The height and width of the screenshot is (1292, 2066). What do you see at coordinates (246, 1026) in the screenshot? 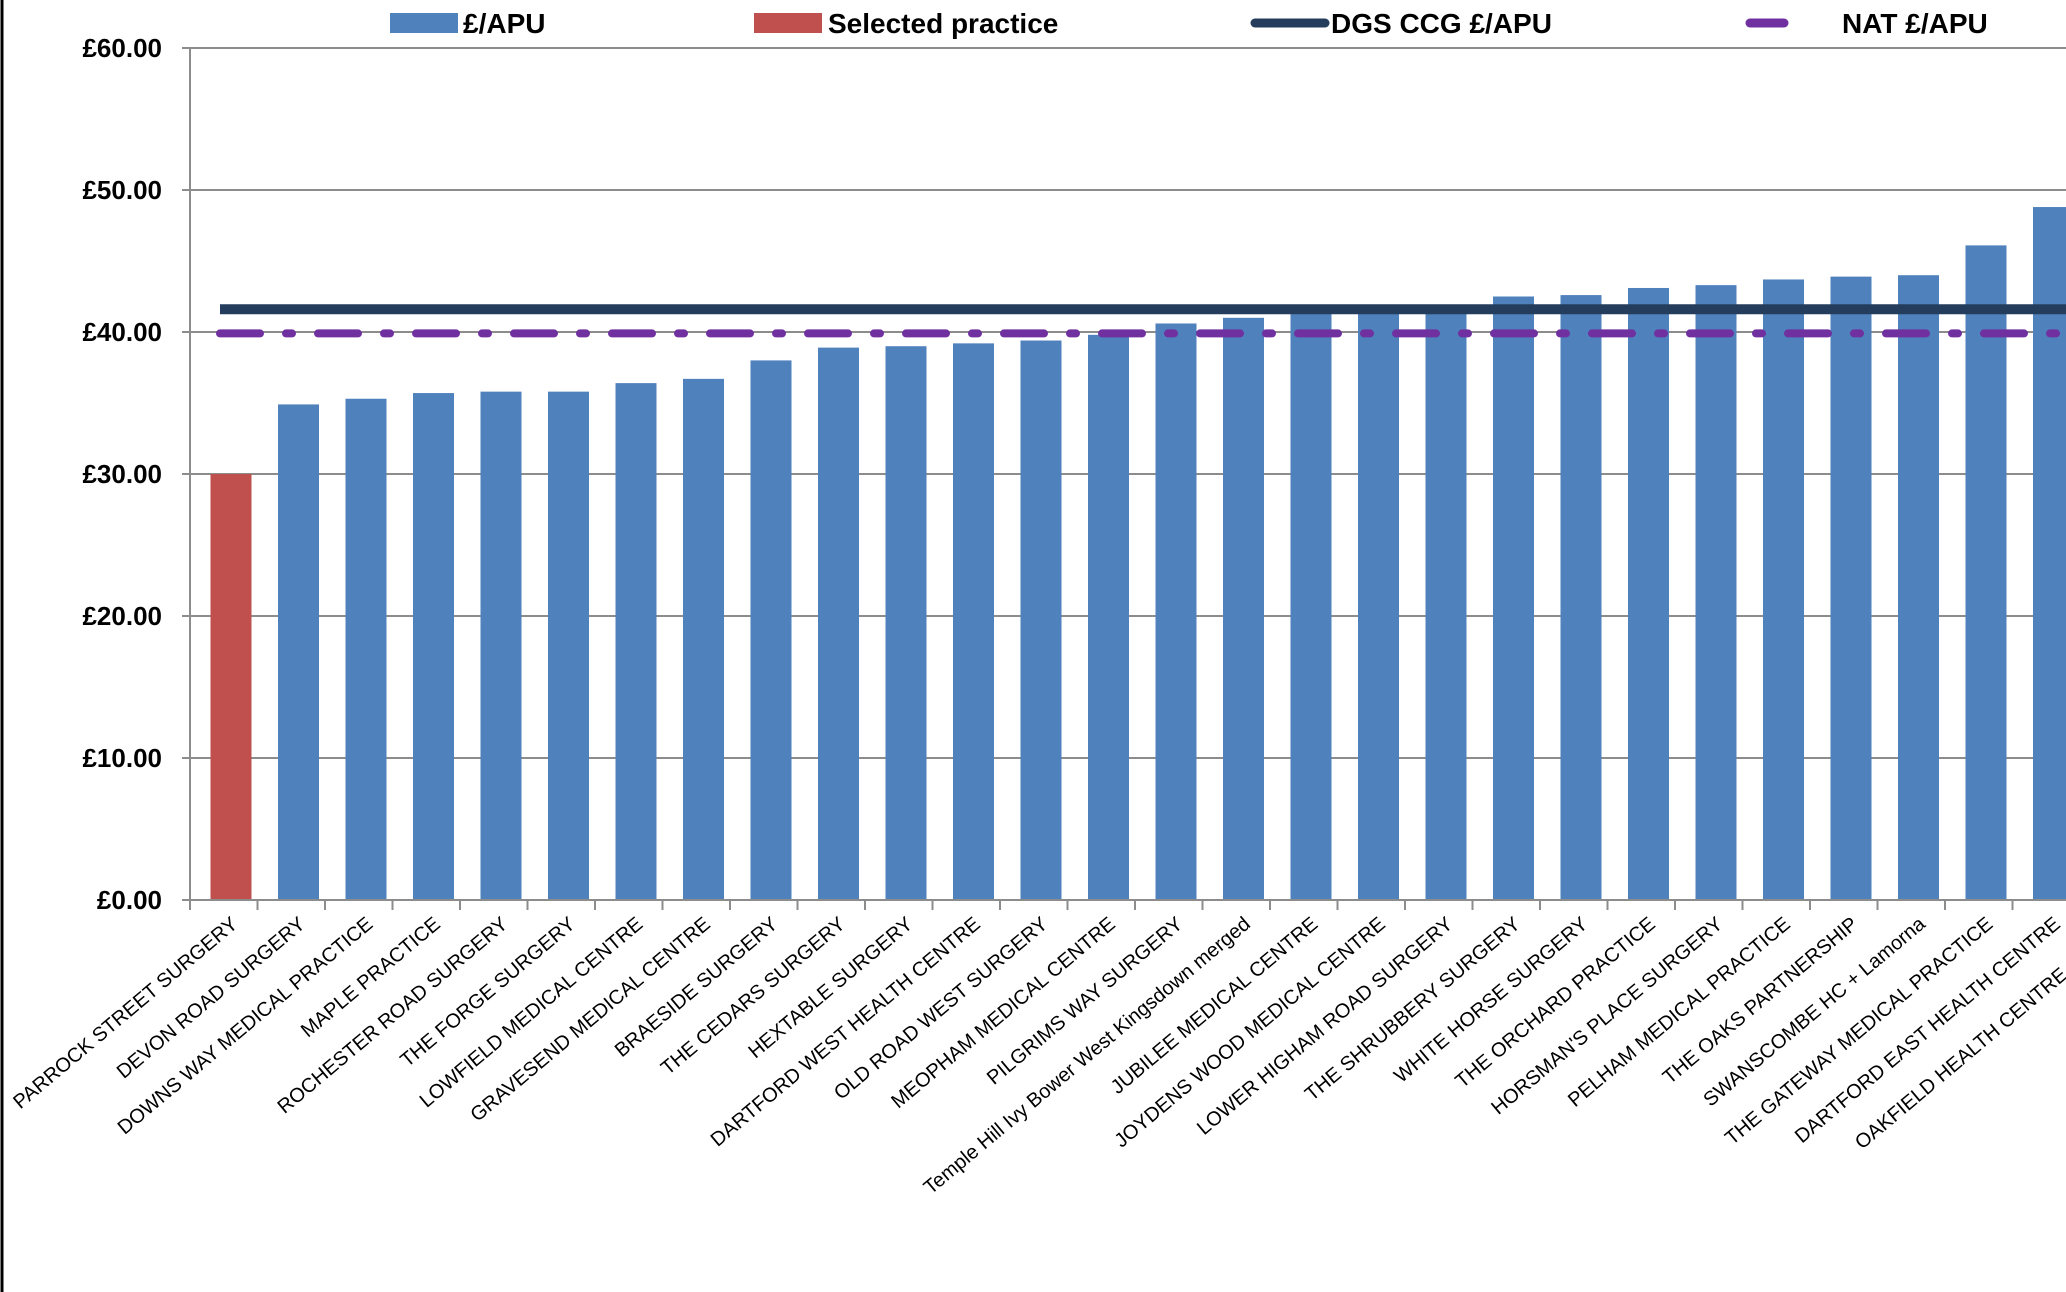
I see `x-tick-label: DOWNS WAY MEDICAL PRACTICE` at bounding box center [246, 1026].